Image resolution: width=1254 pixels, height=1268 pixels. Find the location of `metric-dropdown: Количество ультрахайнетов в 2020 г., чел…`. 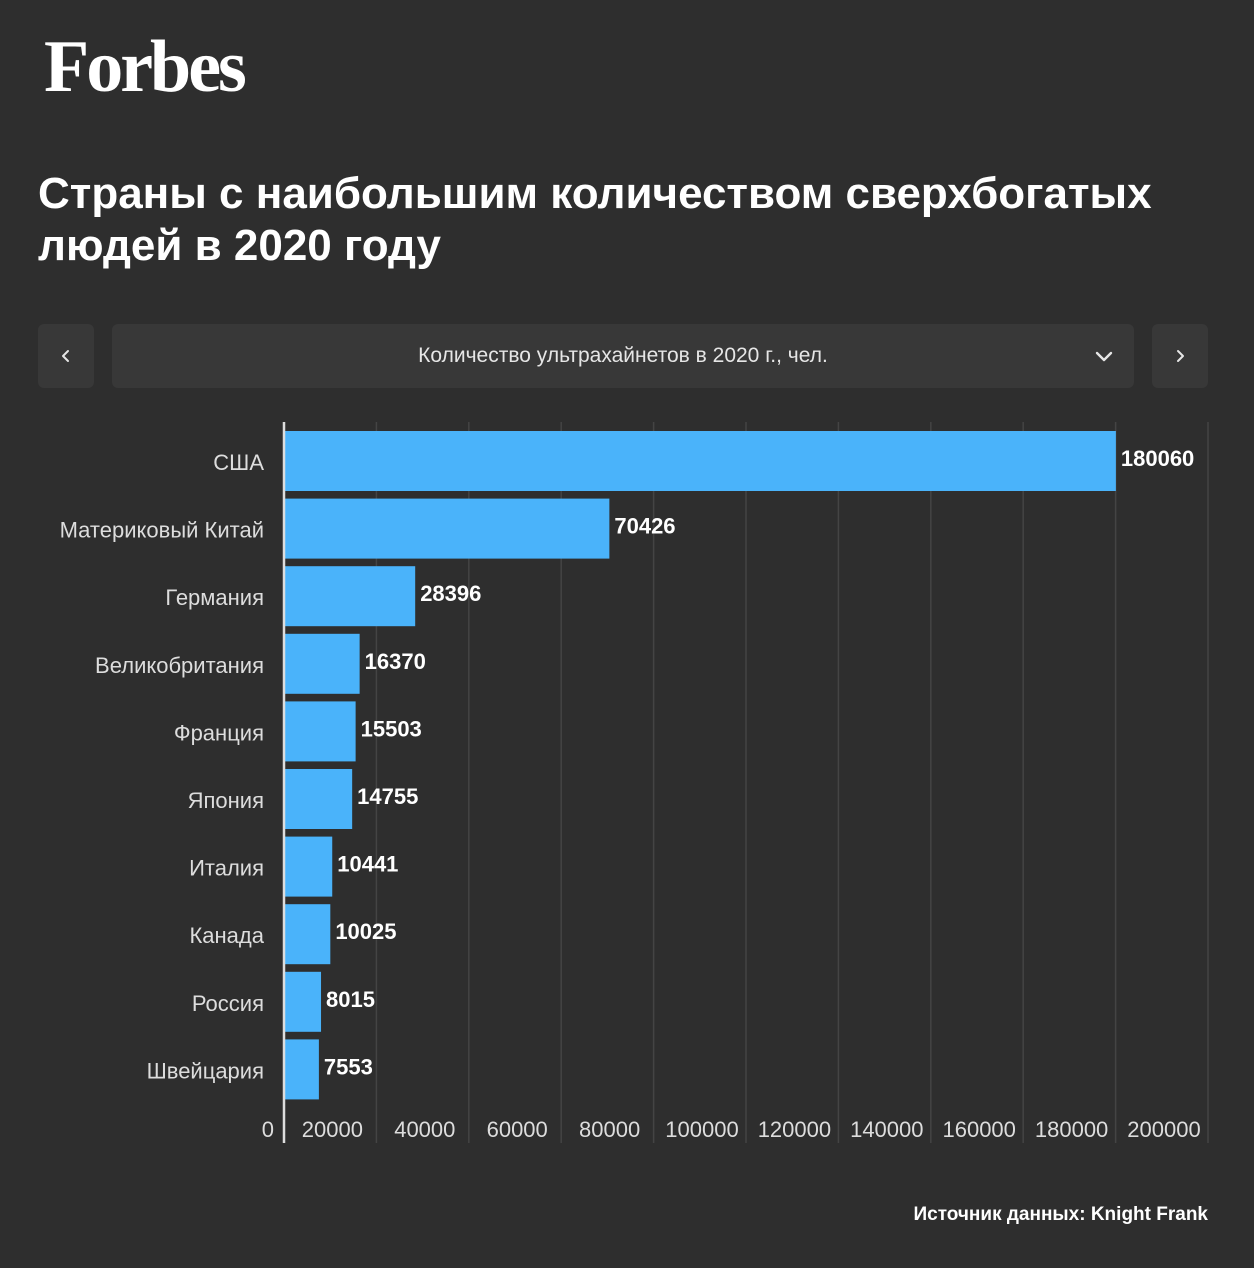

metric-dropdown: Количество ультрахайнетов в 2020 г., чел… is located at coordinates (623, 356).